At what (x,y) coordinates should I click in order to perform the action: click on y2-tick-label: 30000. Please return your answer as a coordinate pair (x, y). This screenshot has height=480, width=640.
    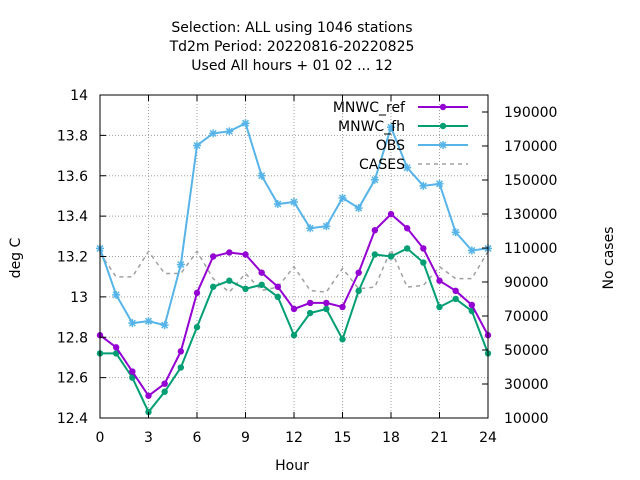
    Looking at the image, I should click on (526, 385).